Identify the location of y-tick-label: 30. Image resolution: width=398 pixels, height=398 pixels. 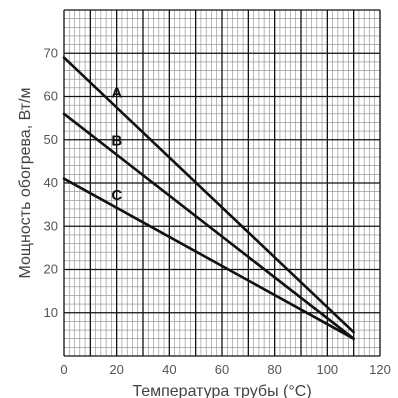
(51, 225).